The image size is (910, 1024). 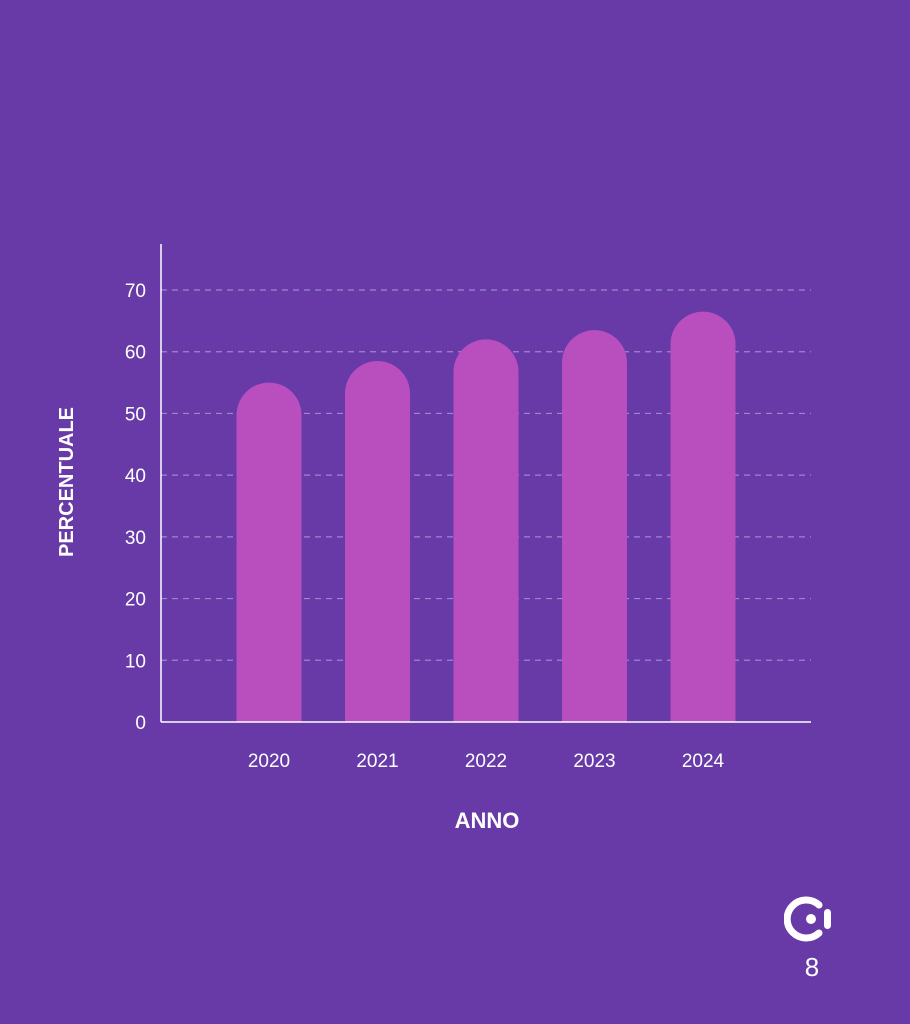 What do you see at coordinates (135, 600) in the screenshot?
I see `y-tick-label: 20` at bounding box center [135, 600].